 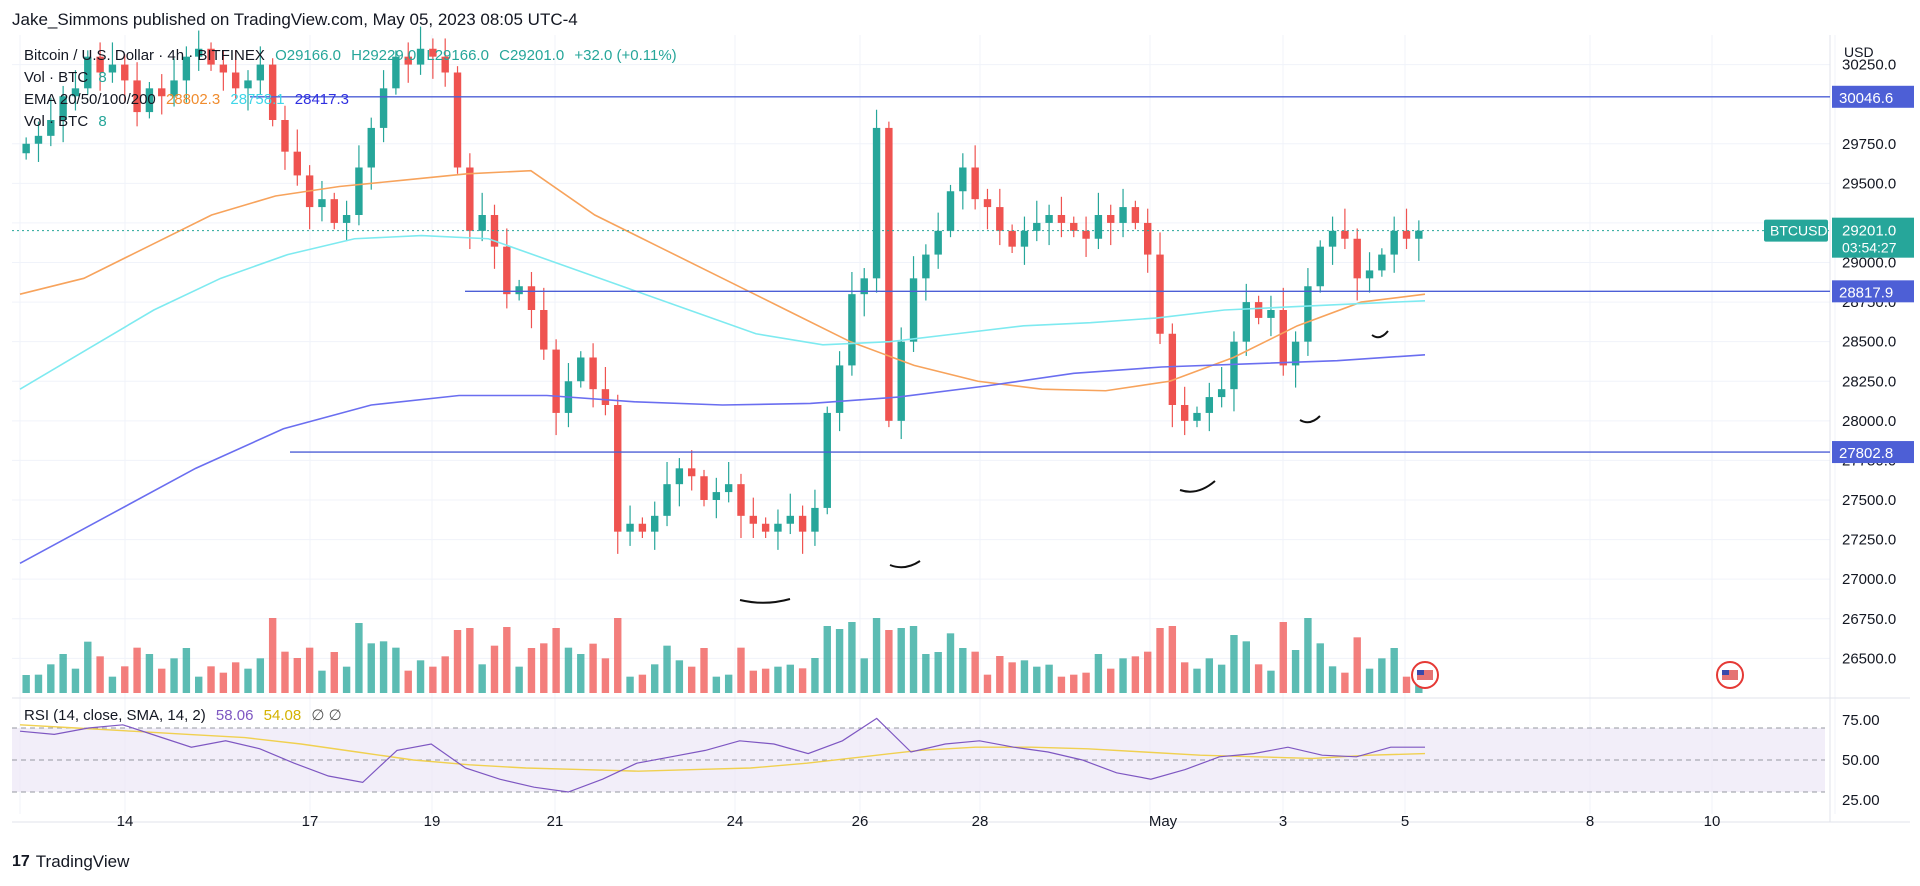 What do you see at coordinates (735, 821) in the screenshot?
I see `time-tick-label: 24` at bounding box center [735, 821].